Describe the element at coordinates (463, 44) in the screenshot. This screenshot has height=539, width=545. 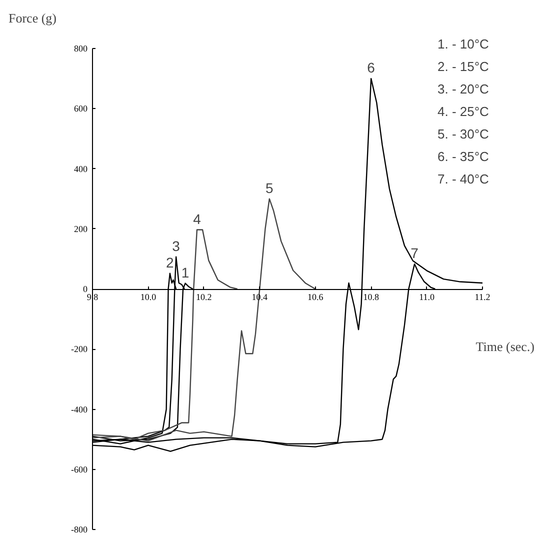
I see `annotation: 1. - 10°C` at that location.